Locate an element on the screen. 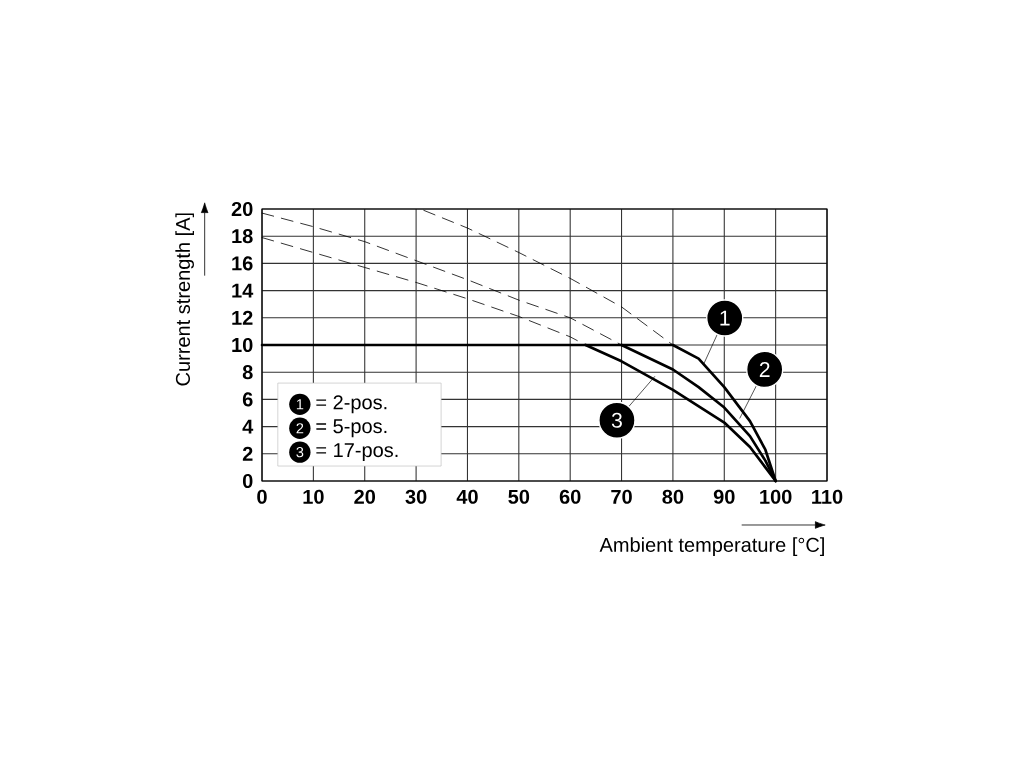  legend-label: = 2-pos. is located at coordinates (351, 404).